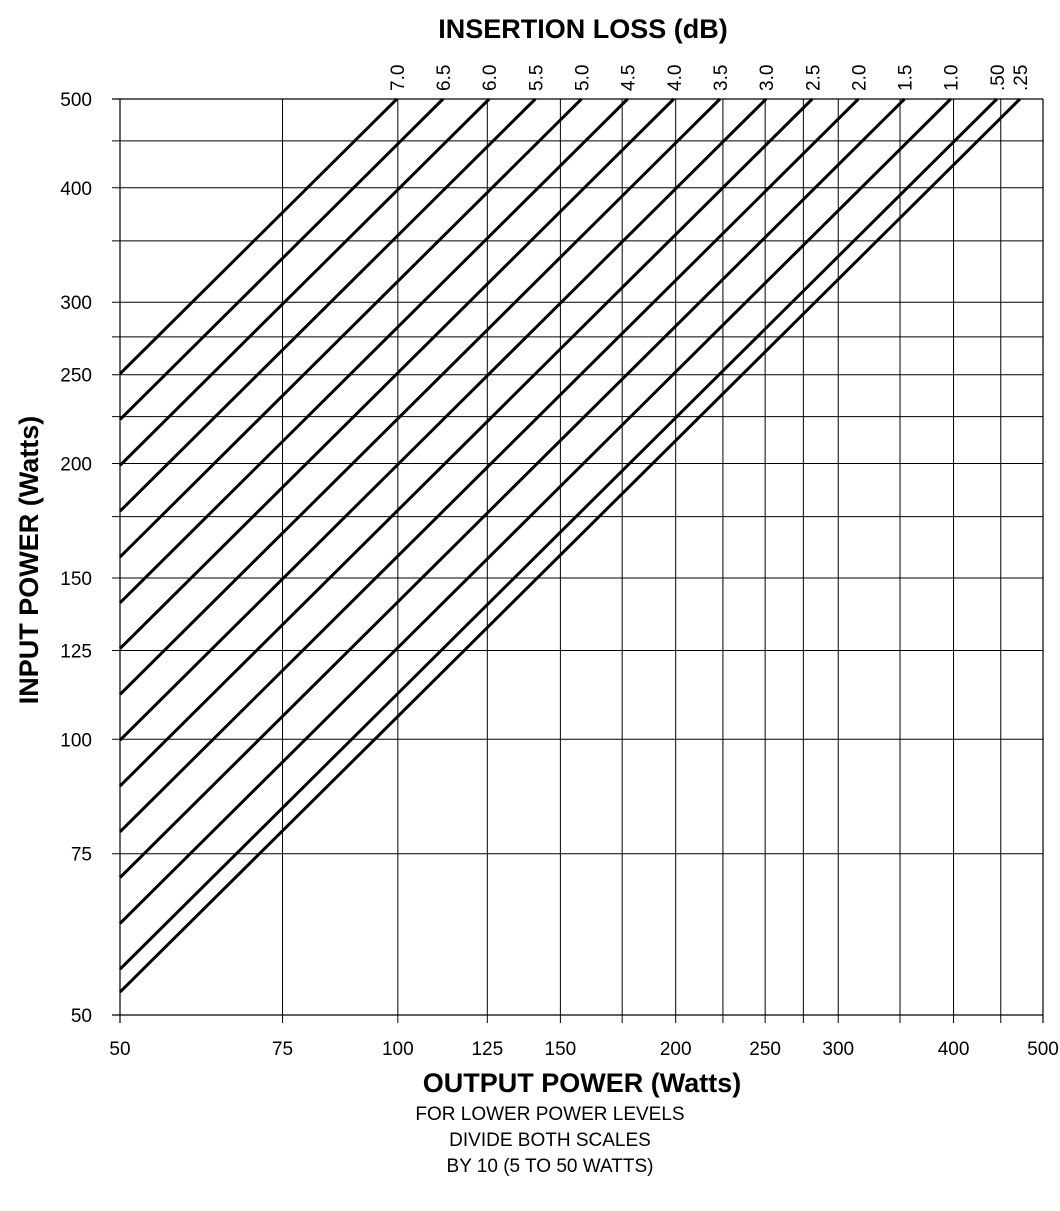 This screenshot has width=1060, height=1211. What do you see at coordinates (76, 189) in the screenshot?
I see `y-tick-label: 400` at bounding box center [76, 189].